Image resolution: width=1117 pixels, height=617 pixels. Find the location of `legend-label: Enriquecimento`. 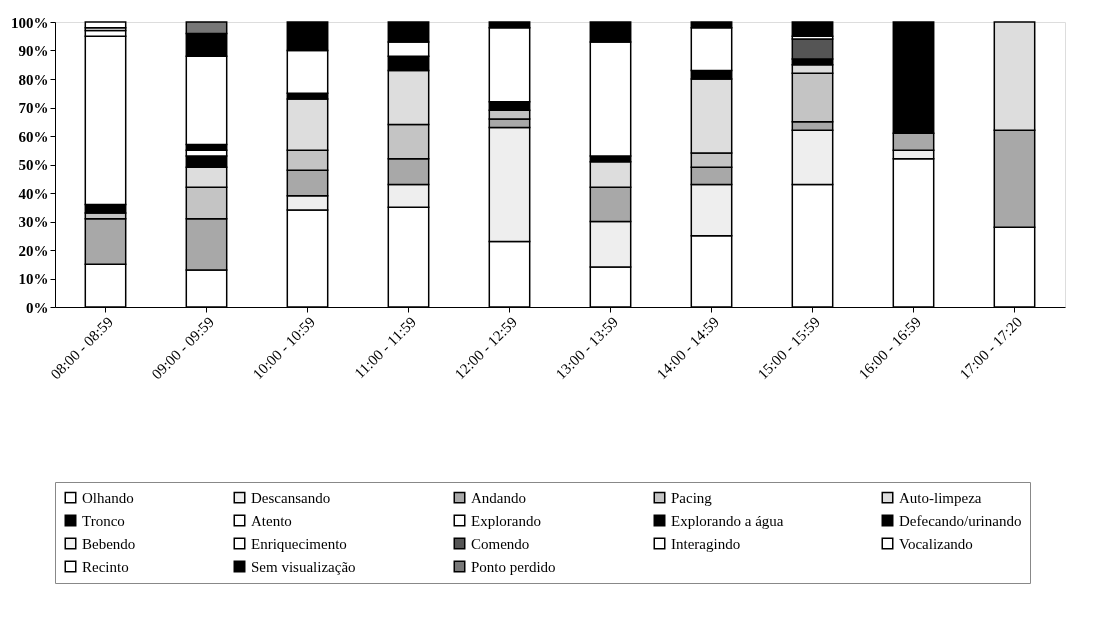

legend-label: Enriquecimento is located at coordinates (299, 543).